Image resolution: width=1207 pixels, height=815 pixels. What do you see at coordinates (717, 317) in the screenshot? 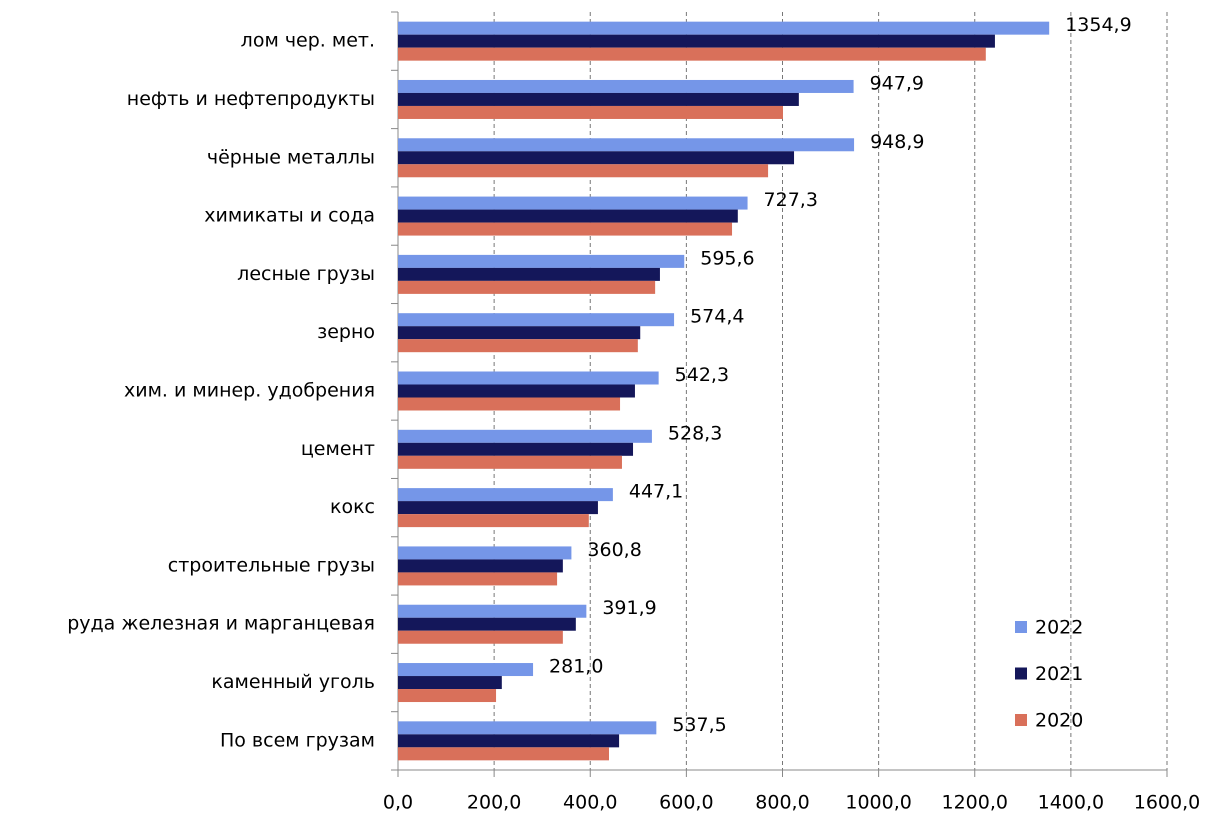
I see `data-label: 574,4` at bounding box center [717, 317].